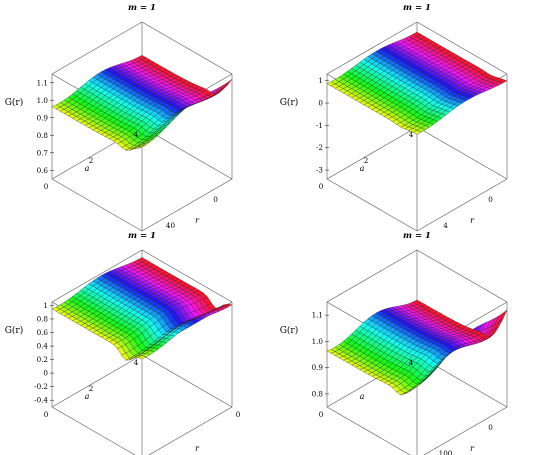 The height and width of the screenshot is (455, 550). What do you see at coordinates (171, 225) in the screenshot?
I see `r-tick-label: 40` at bounding box center [171, 225].